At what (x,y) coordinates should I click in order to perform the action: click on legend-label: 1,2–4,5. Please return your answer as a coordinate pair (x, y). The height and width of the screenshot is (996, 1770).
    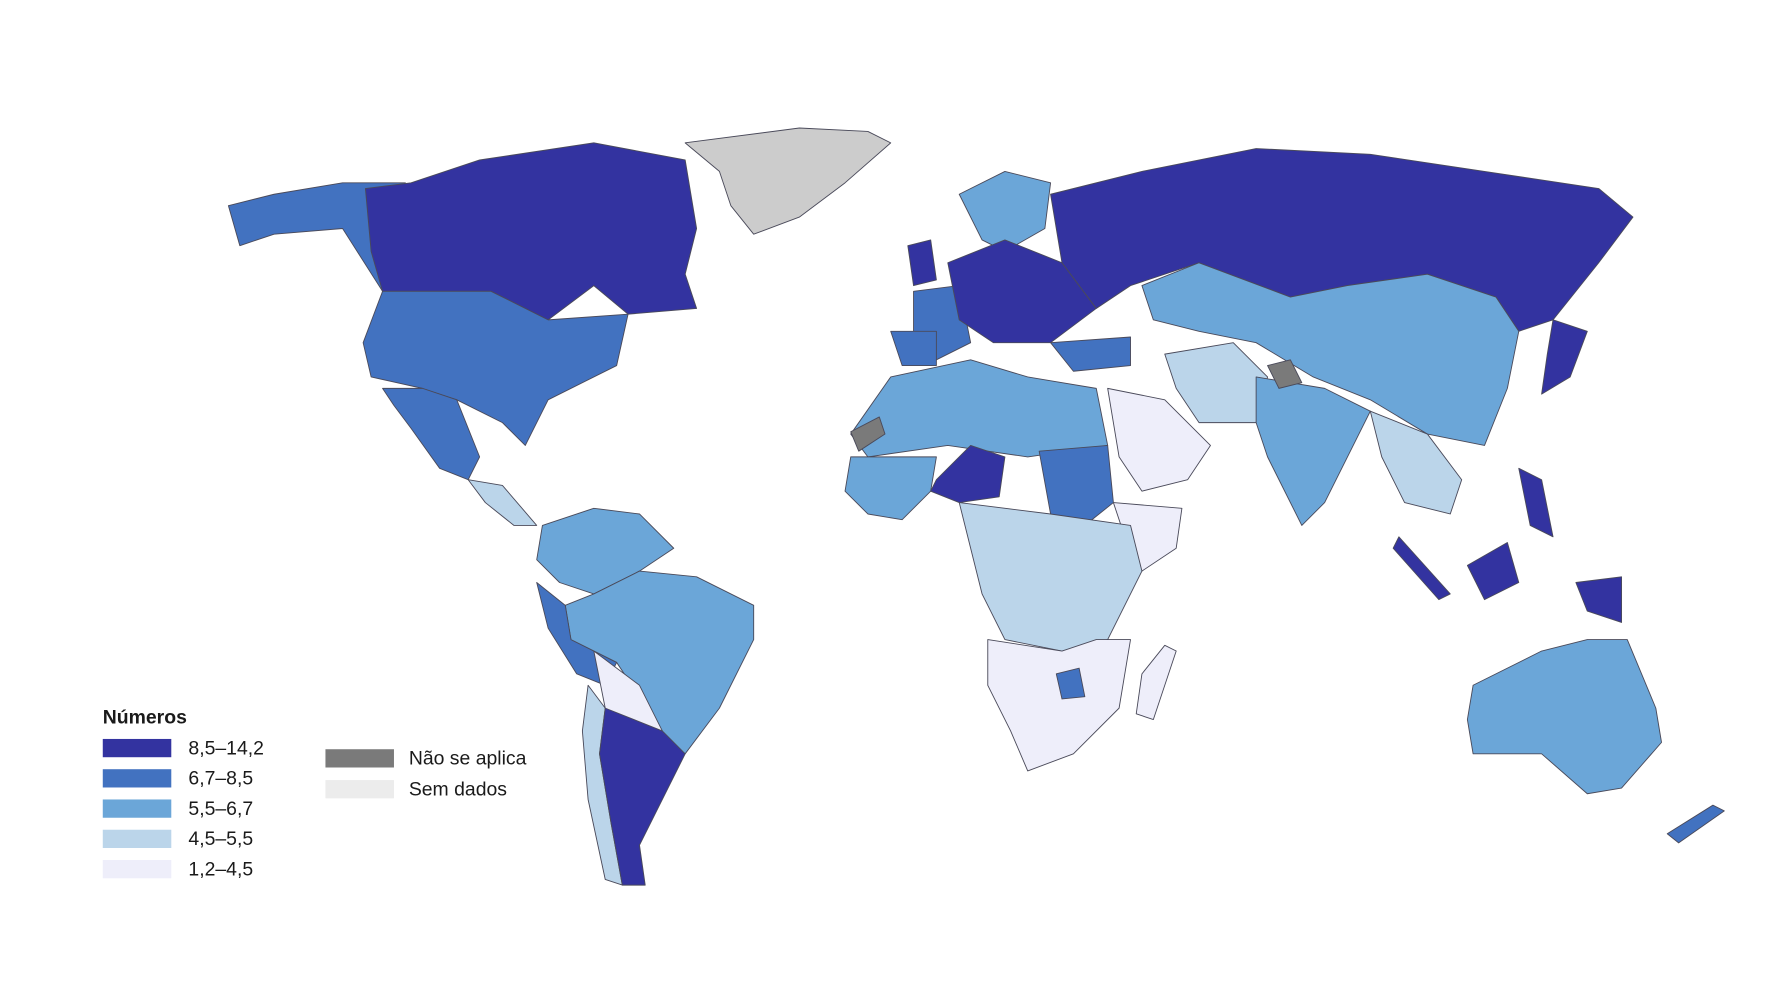
    Looking at the image, I should click on (220, 869).